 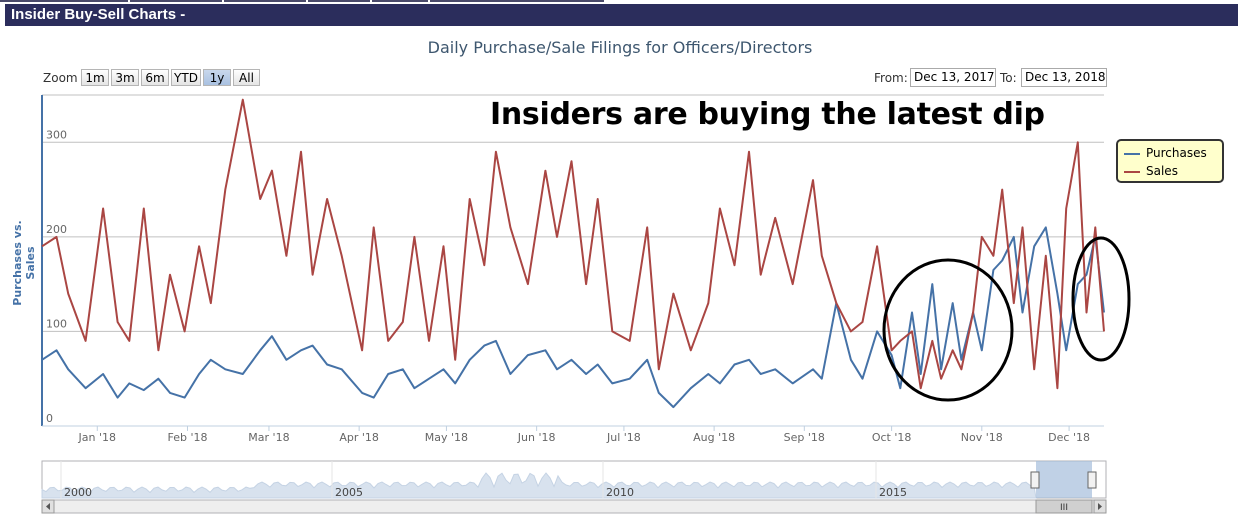 I want to click on scrollbar-grip: III, so click(x=1064, y=508).